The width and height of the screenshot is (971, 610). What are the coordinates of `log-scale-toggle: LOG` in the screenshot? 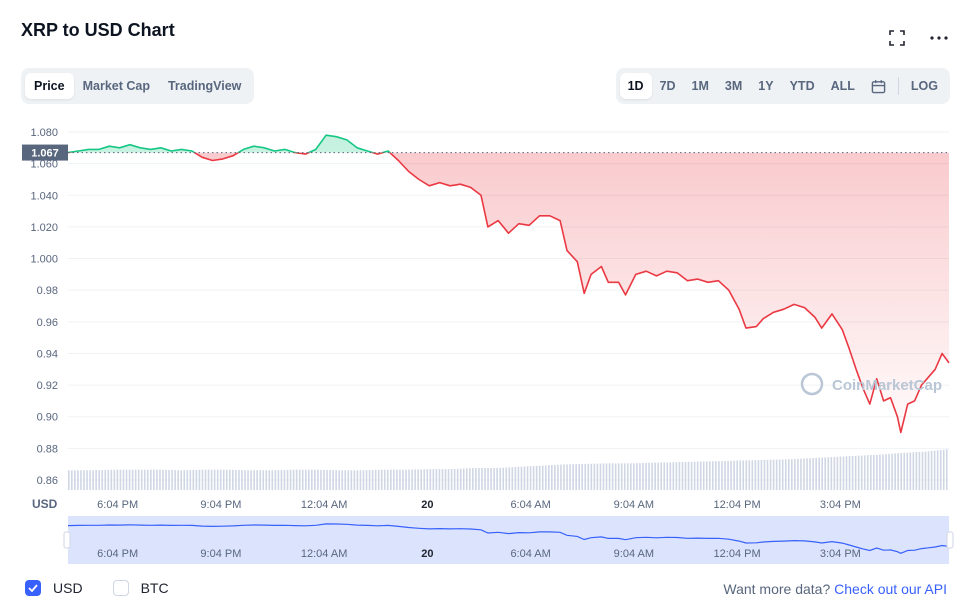 It's located at (924, 86).